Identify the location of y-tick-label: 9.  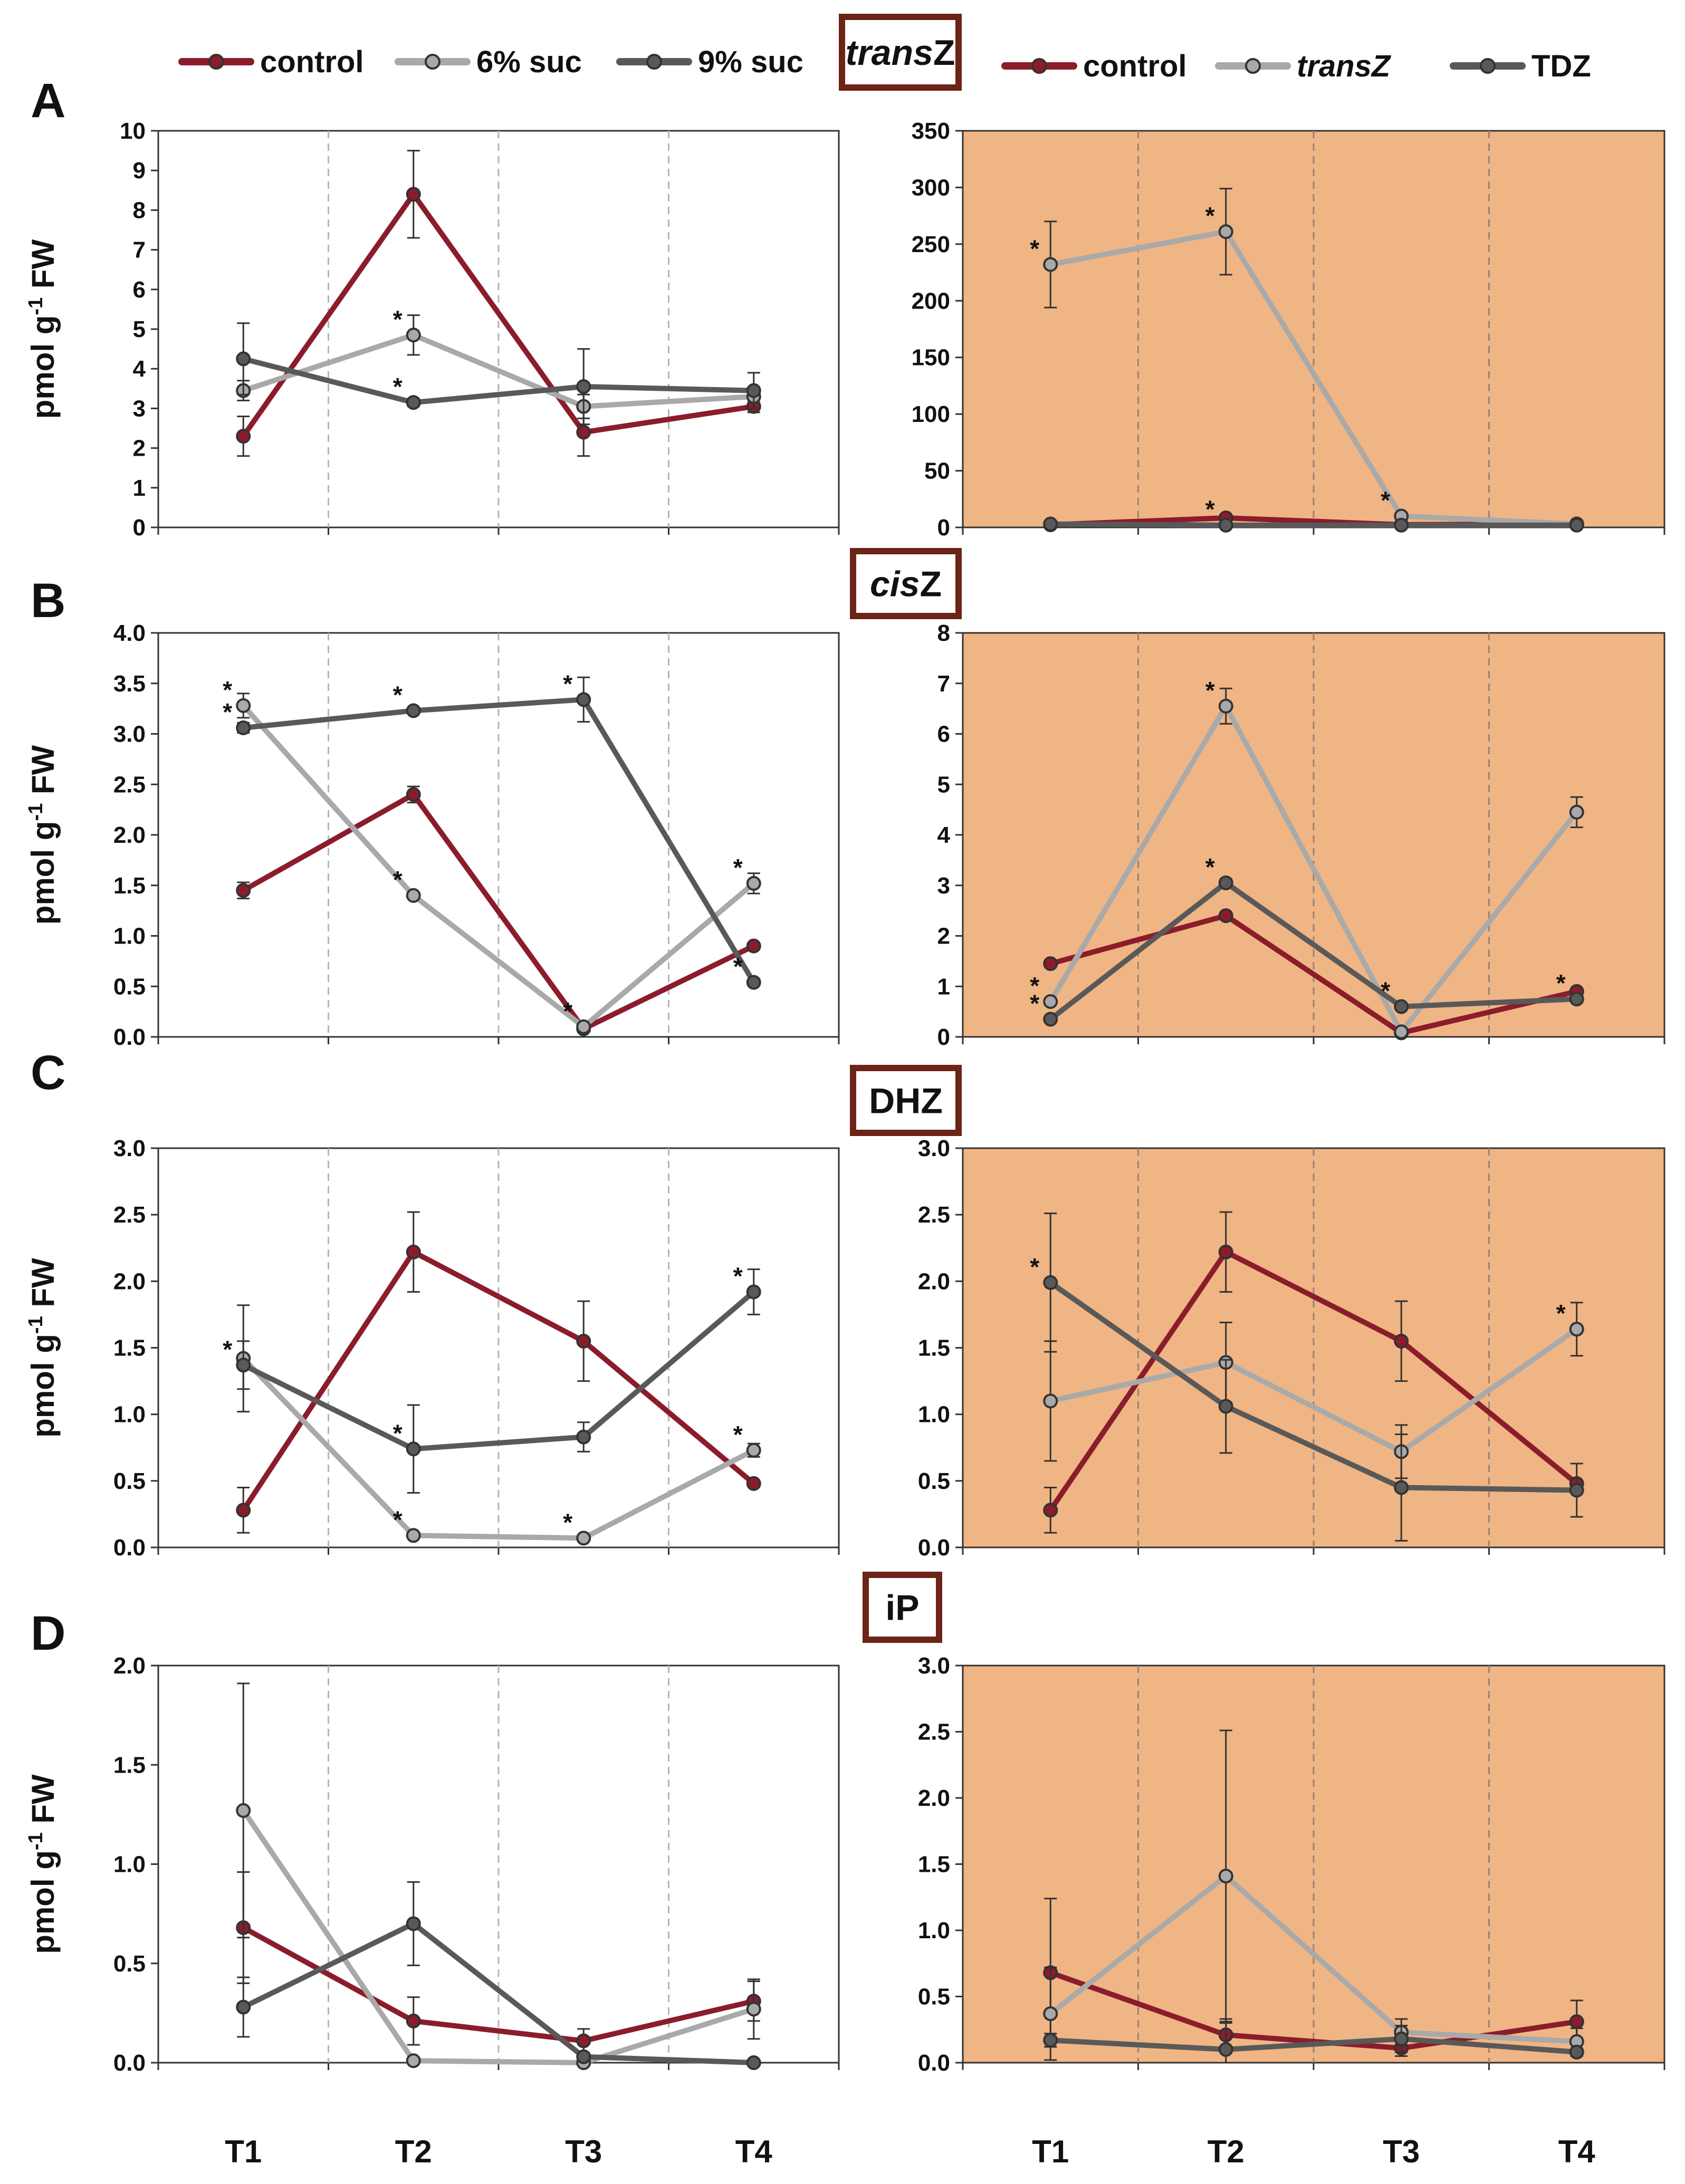
(139, 171).